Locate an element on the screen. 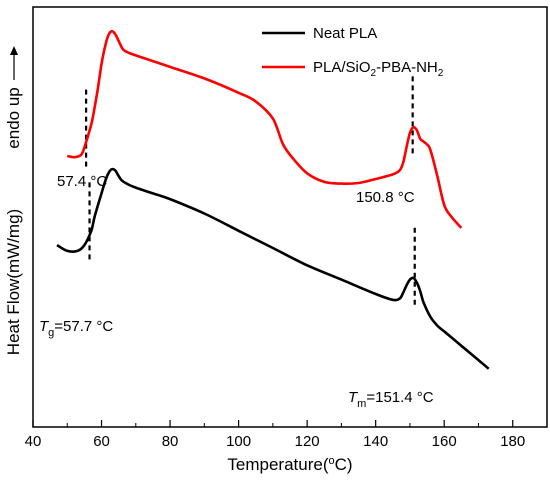 The width and height of the screenshot is (550, 481). endo-up-arrow-icon is located at coordinates (14, 50).